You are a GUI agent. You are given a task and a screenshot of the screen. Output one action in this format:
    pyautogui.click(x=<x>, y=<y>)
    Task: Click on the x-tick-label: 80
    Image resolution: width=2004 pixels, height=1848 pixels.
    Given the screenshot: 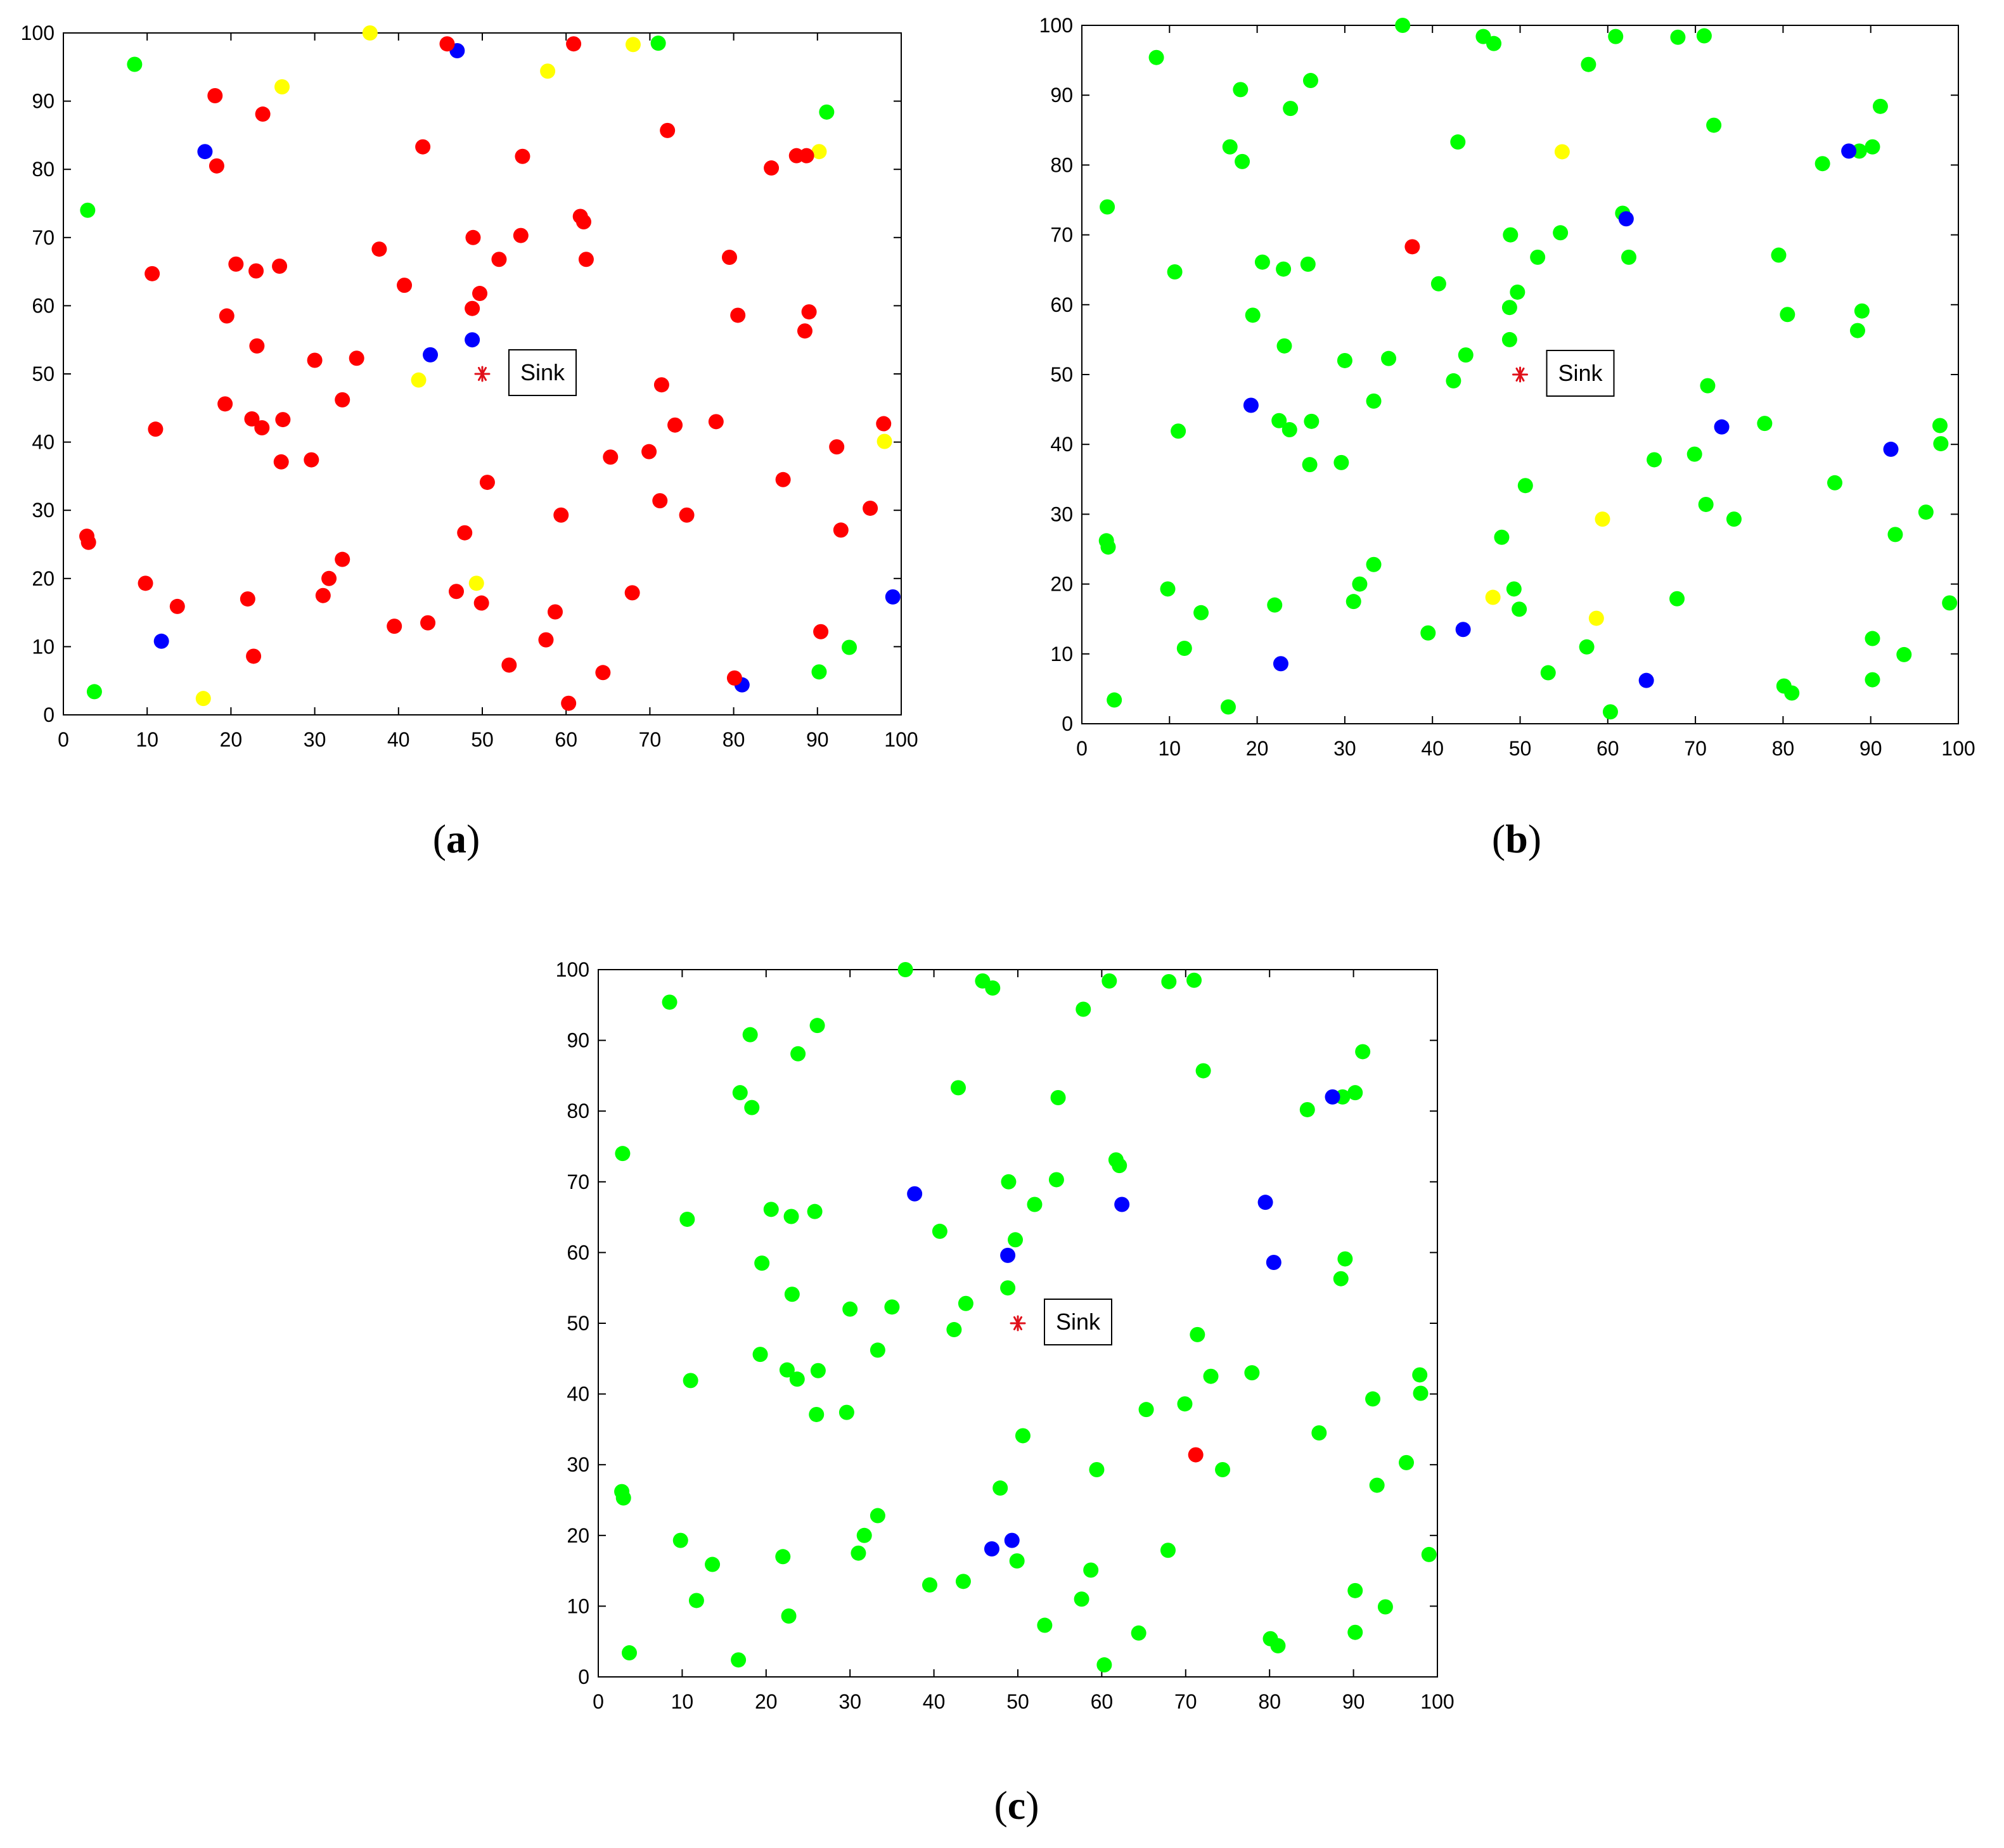 What is the action you would take?
    pyautogui.click(x=734, y=739)
    